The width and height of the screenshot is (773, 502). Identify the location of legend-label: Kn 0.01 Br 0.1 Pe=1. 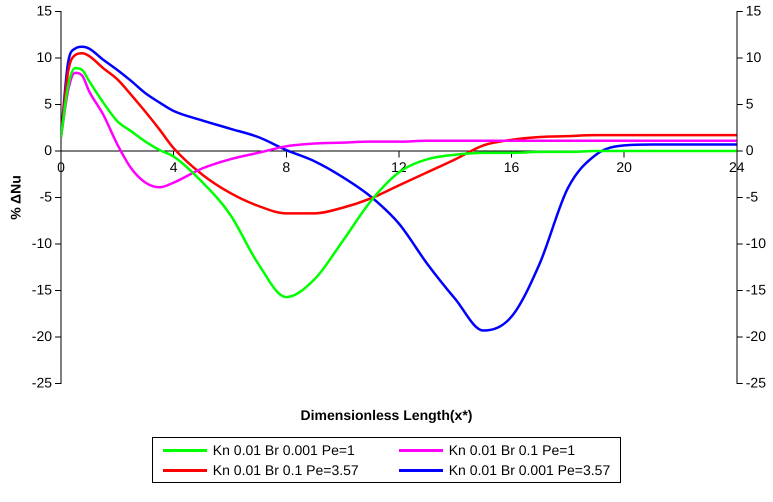
(512, 450).